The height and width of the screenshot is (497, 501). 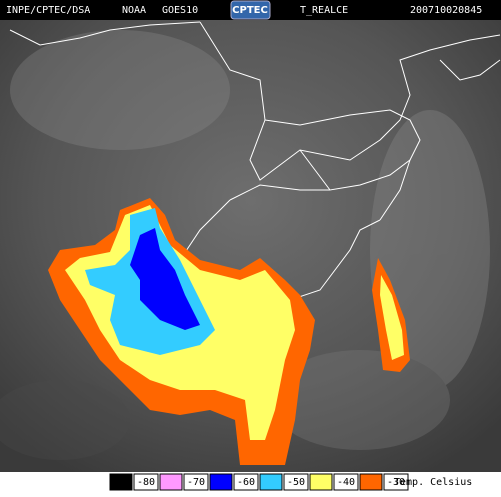 I want to click on legend-label: -30, so click(x=396, y=482).